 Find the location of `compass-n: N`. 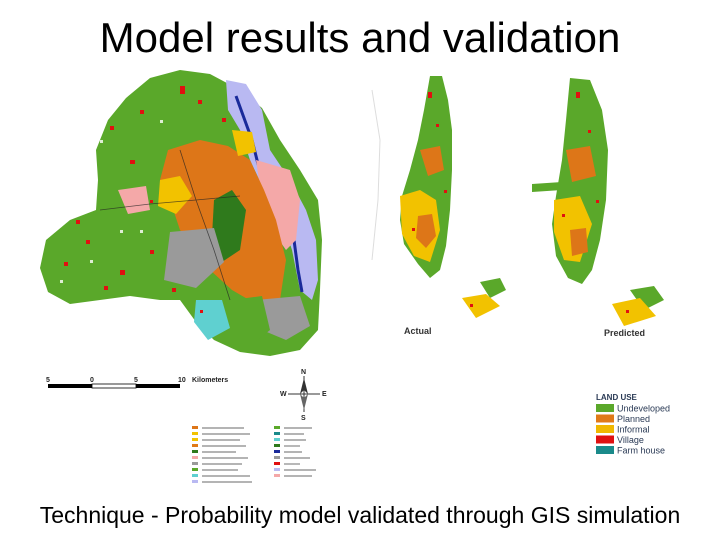

compass-n: N is located at coordinates (303, 372).